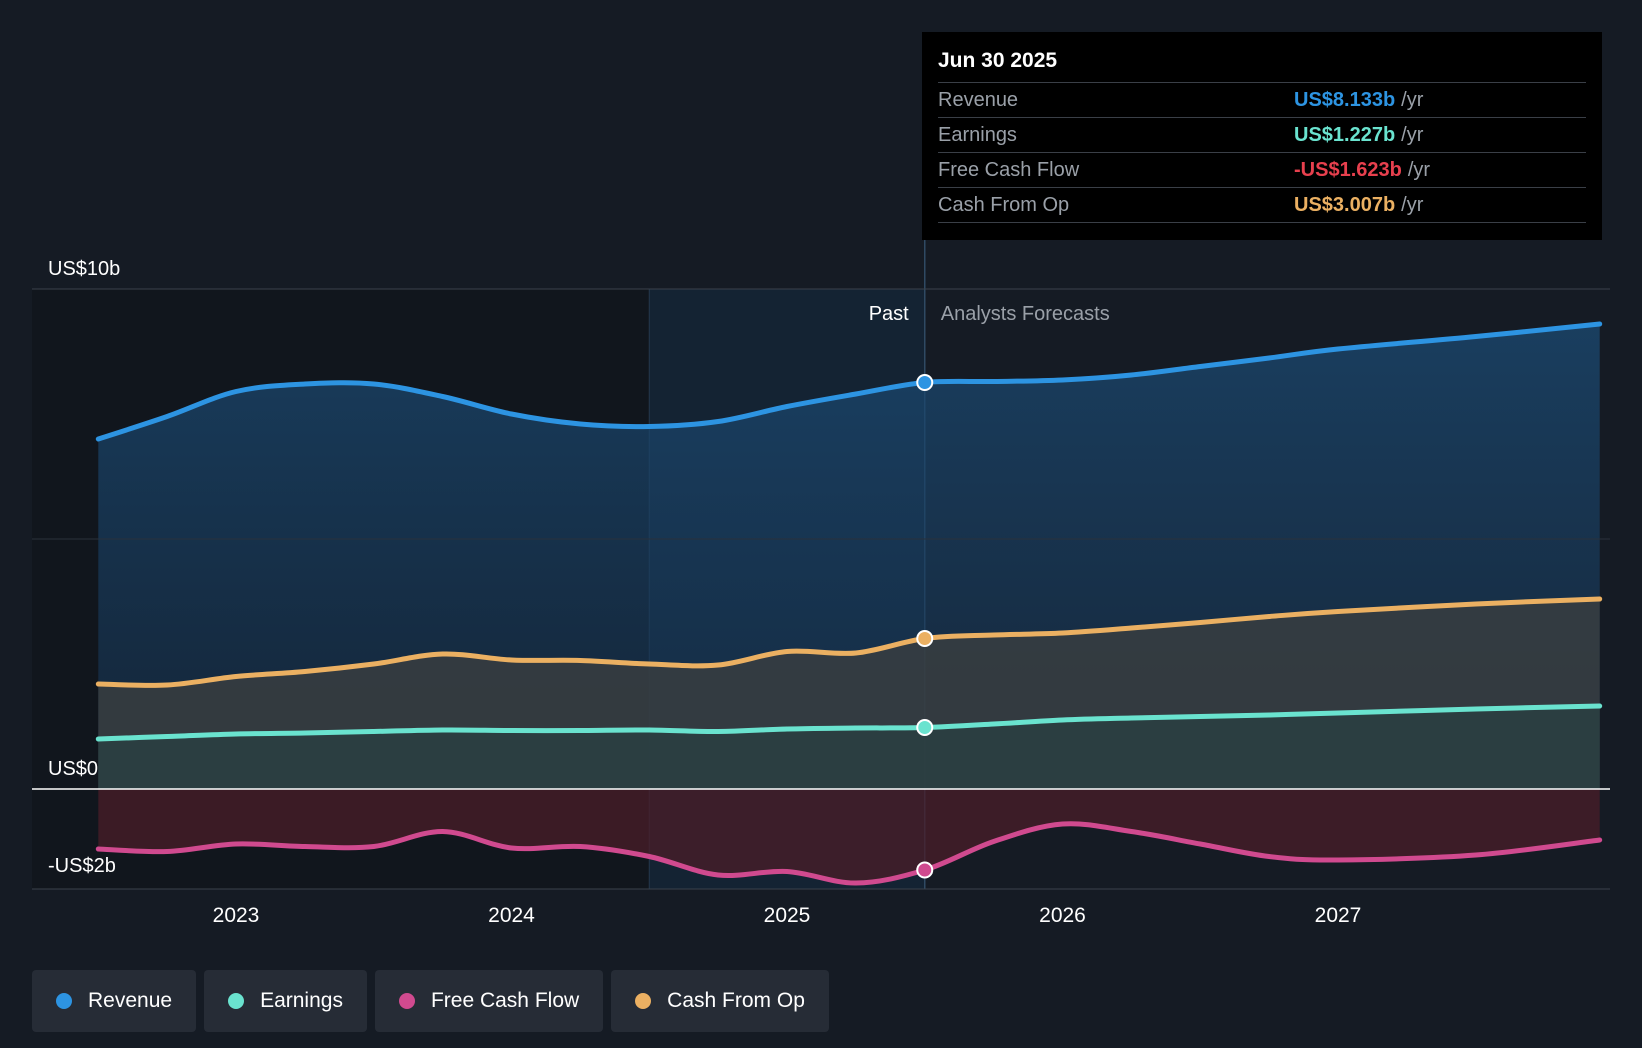  Describe the element at coordinates (787, 915) in the screenshot. I see `x-axis-tick-label: 2025` at that location.